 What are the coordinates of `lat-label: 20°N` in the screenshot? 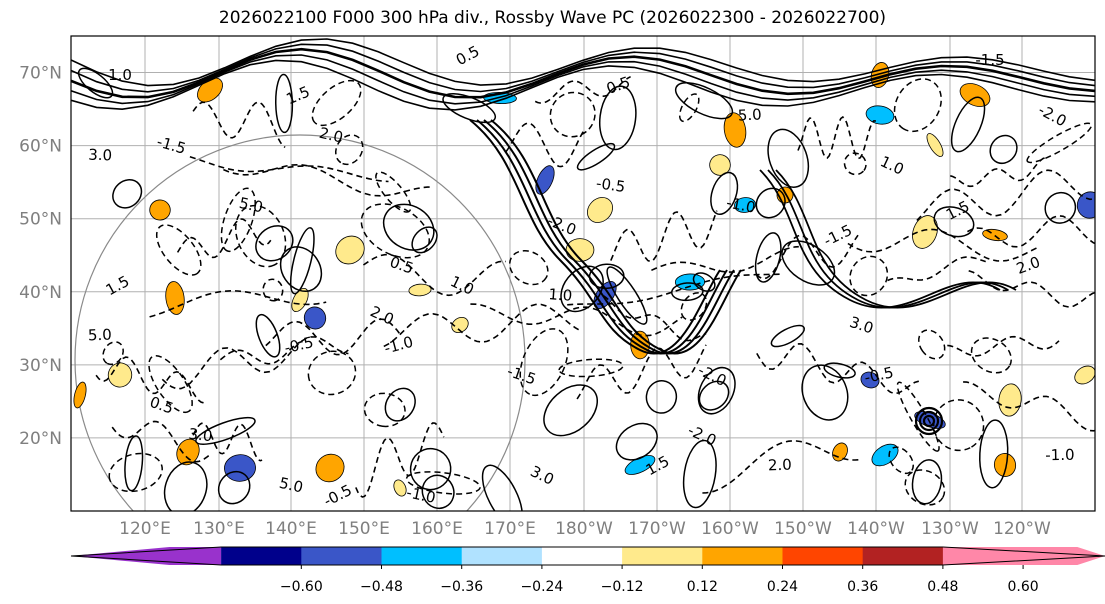 It's located at (40, 439).